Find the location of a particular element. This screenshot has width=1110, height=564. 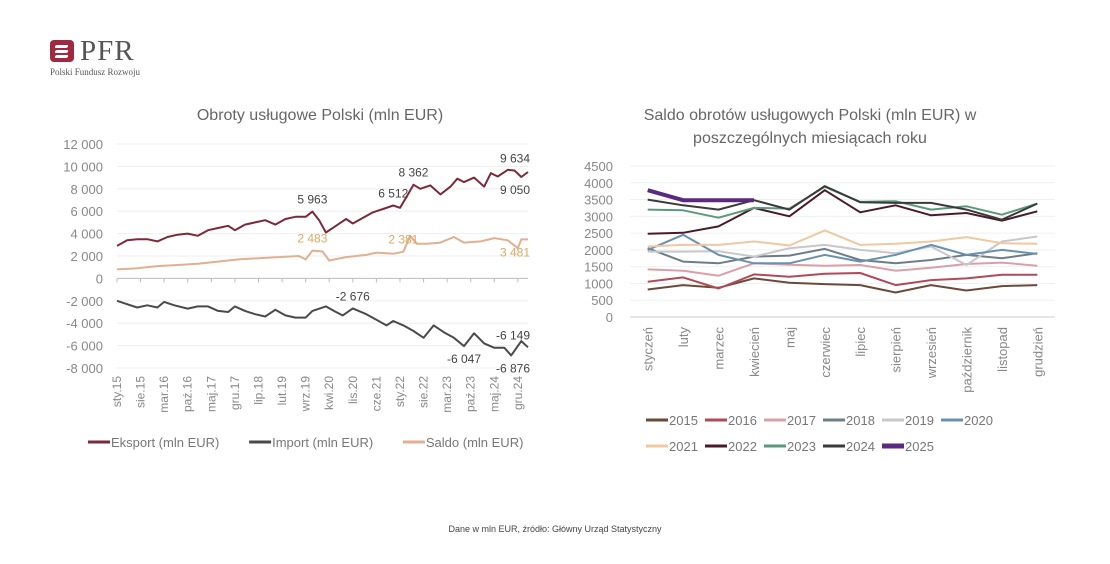

series-line-2016 is located at coordinates (842, 281).